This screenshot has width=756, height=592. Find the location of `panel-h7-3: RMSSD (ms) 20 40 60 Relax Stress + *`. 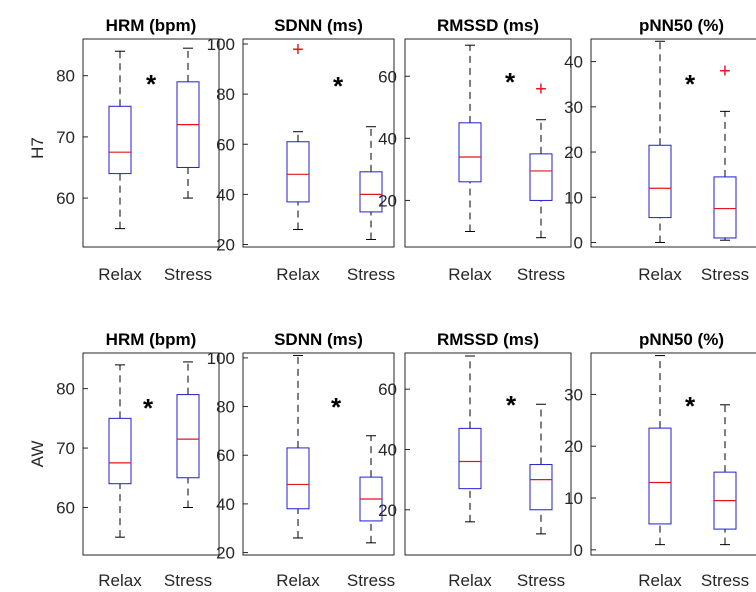

panel-h7-3: RMSSD (ms) 20 40 60 Relax Stress + * is located at coordinates (475, 150).